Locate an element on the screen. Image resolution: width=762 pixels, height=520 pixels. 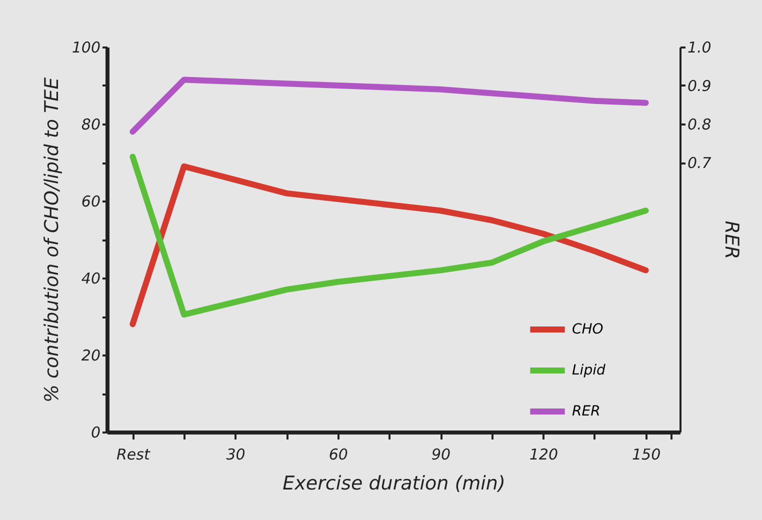
x-axis-title: Exercise duration (min) is located at coordinates (394, 483).